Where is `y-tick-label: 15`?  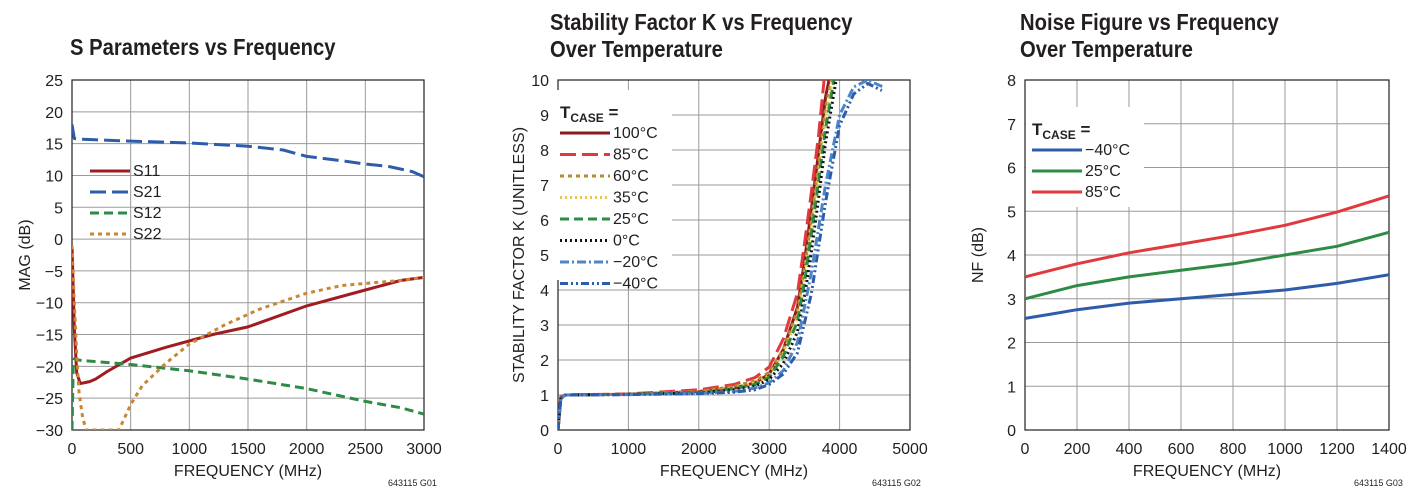
y-tick-label: 15 is located at coordinates (54, 145).